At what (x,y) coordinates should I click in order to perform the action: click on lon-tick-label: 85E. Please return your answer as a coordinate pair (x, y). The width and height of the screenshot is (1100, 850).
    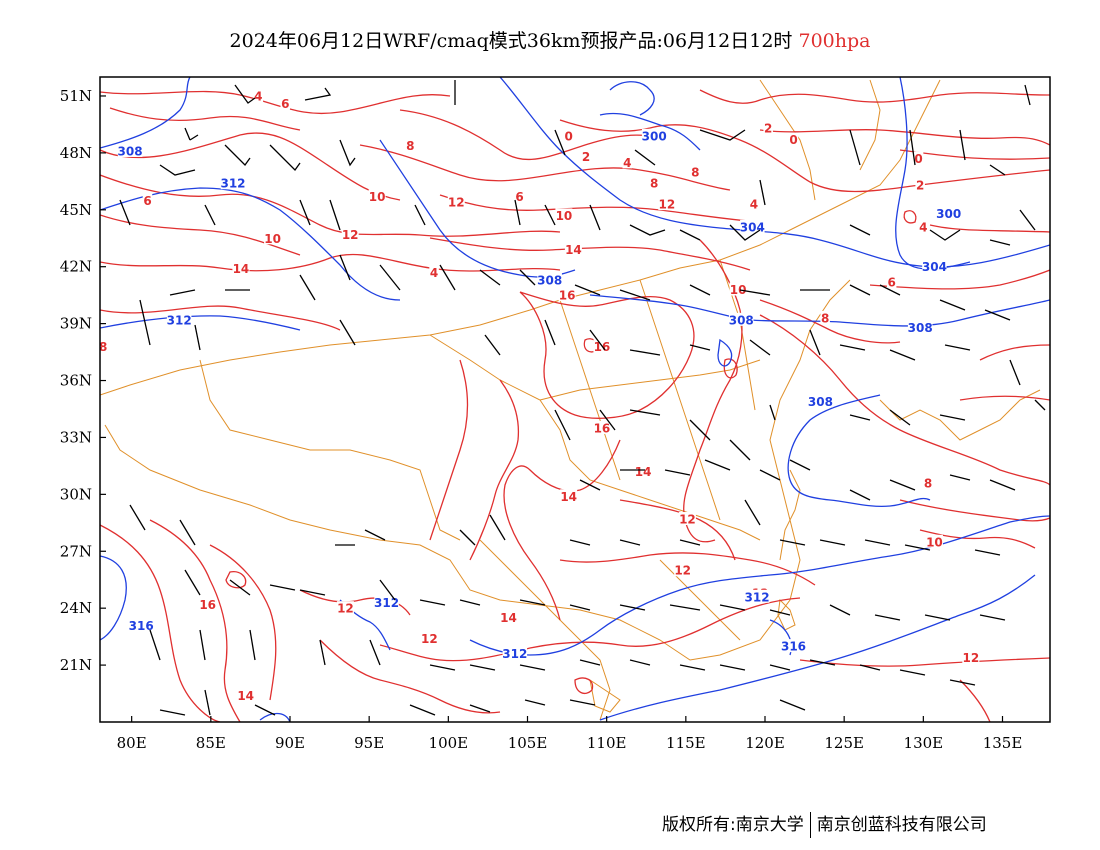
    Looking at the image, I should click on (211, 743).